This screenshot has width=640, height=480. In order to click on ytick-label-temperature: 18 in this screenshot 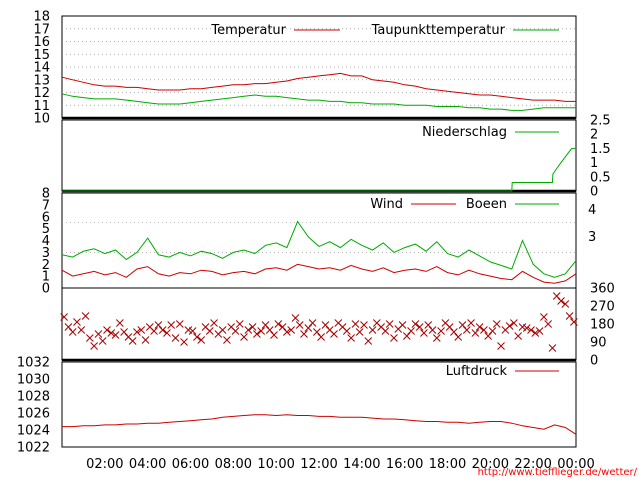, I will do `click(41, 17)`.